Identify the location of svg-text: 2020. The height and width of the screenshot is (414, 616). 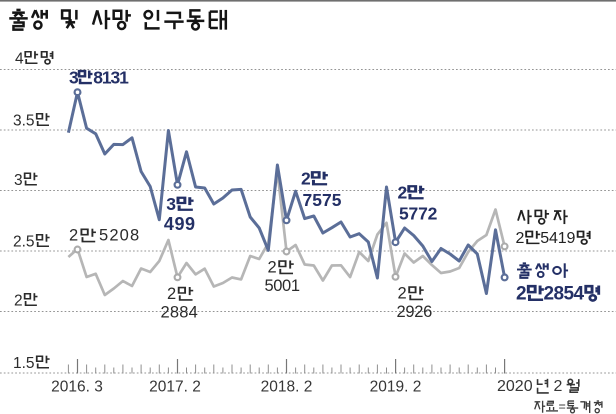
(515, 386).